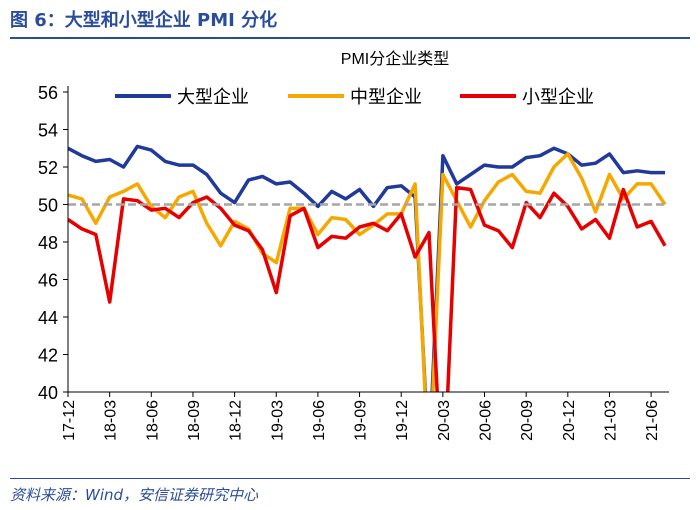  I want to click on x-tick-label: 19-09, so click(361, 420).